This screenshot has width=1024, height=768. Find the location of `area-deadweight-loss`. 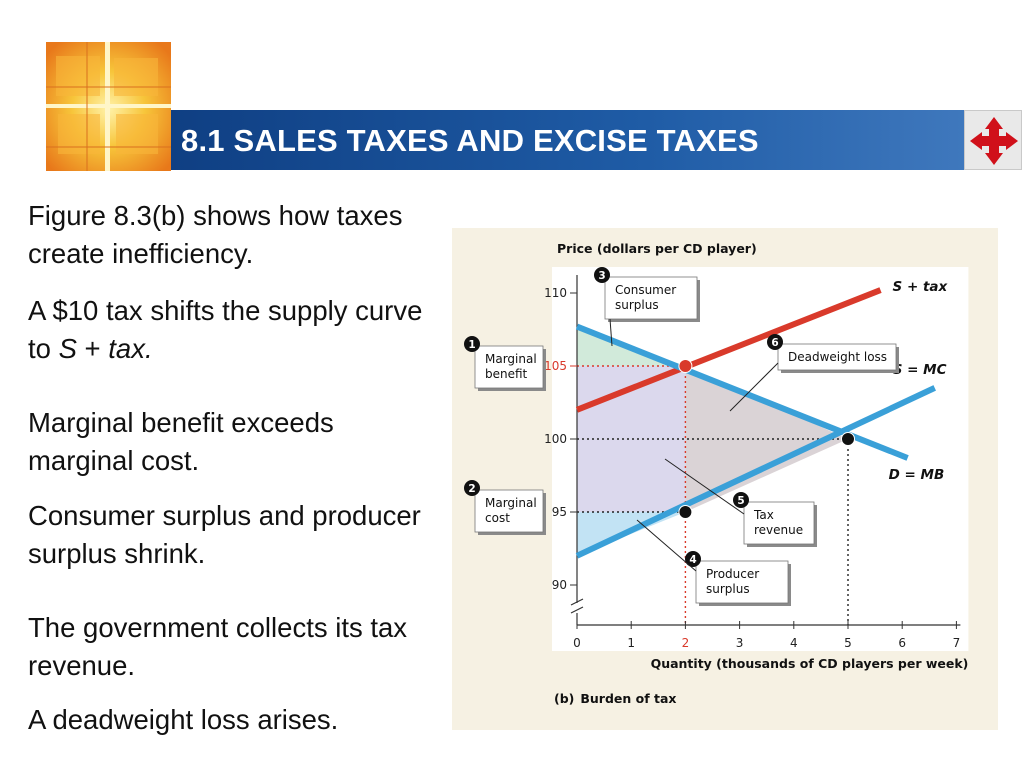

area-deadweight-loss is located at coordinates (766, 439).